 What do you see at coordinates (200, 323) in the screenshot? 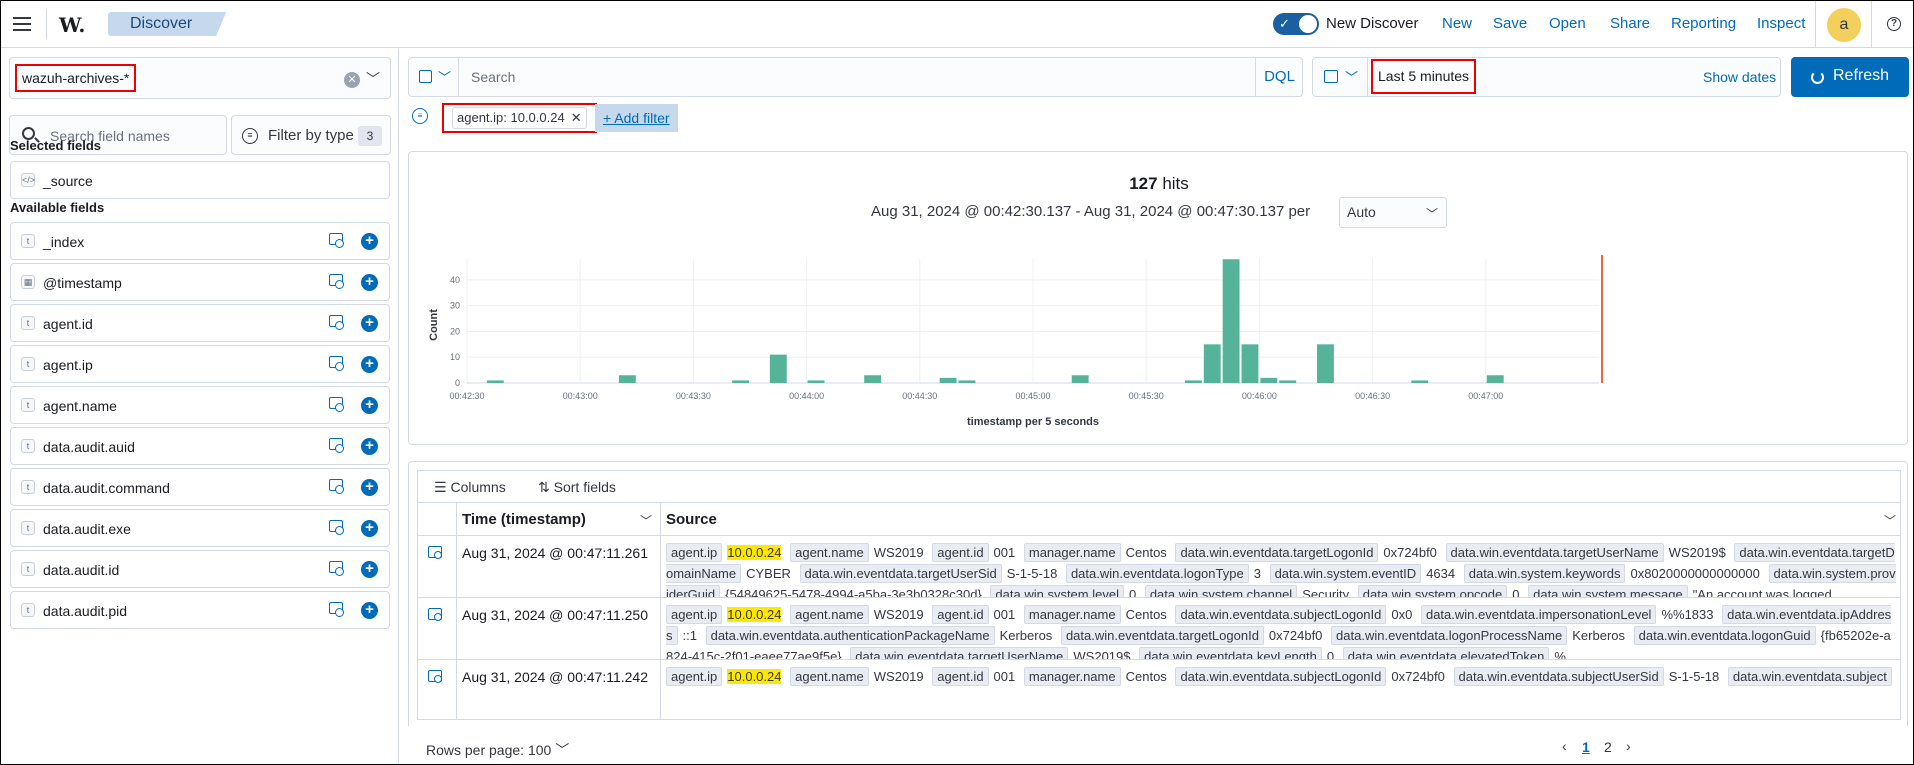
I see `available-field-item: t agent.id +` at bounding box center [200, 323].